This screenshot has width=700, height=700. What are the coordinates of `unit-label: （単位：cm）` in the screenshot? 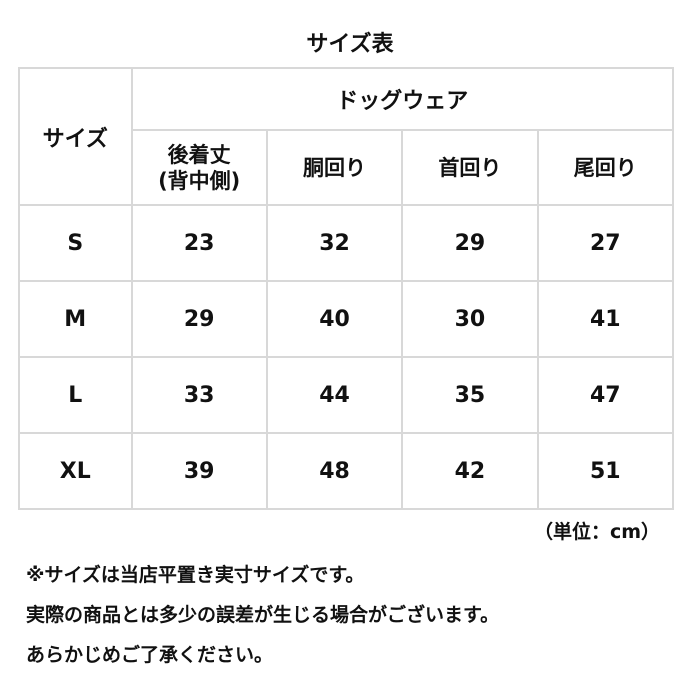 It's located at (596, 532).